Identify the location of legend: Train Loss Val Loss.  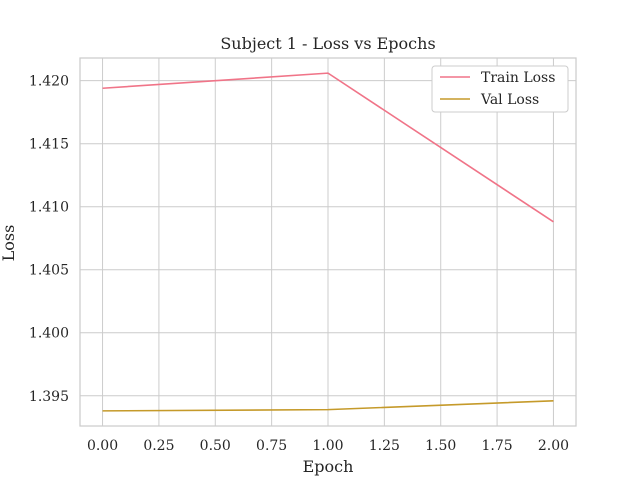
(500, 89).